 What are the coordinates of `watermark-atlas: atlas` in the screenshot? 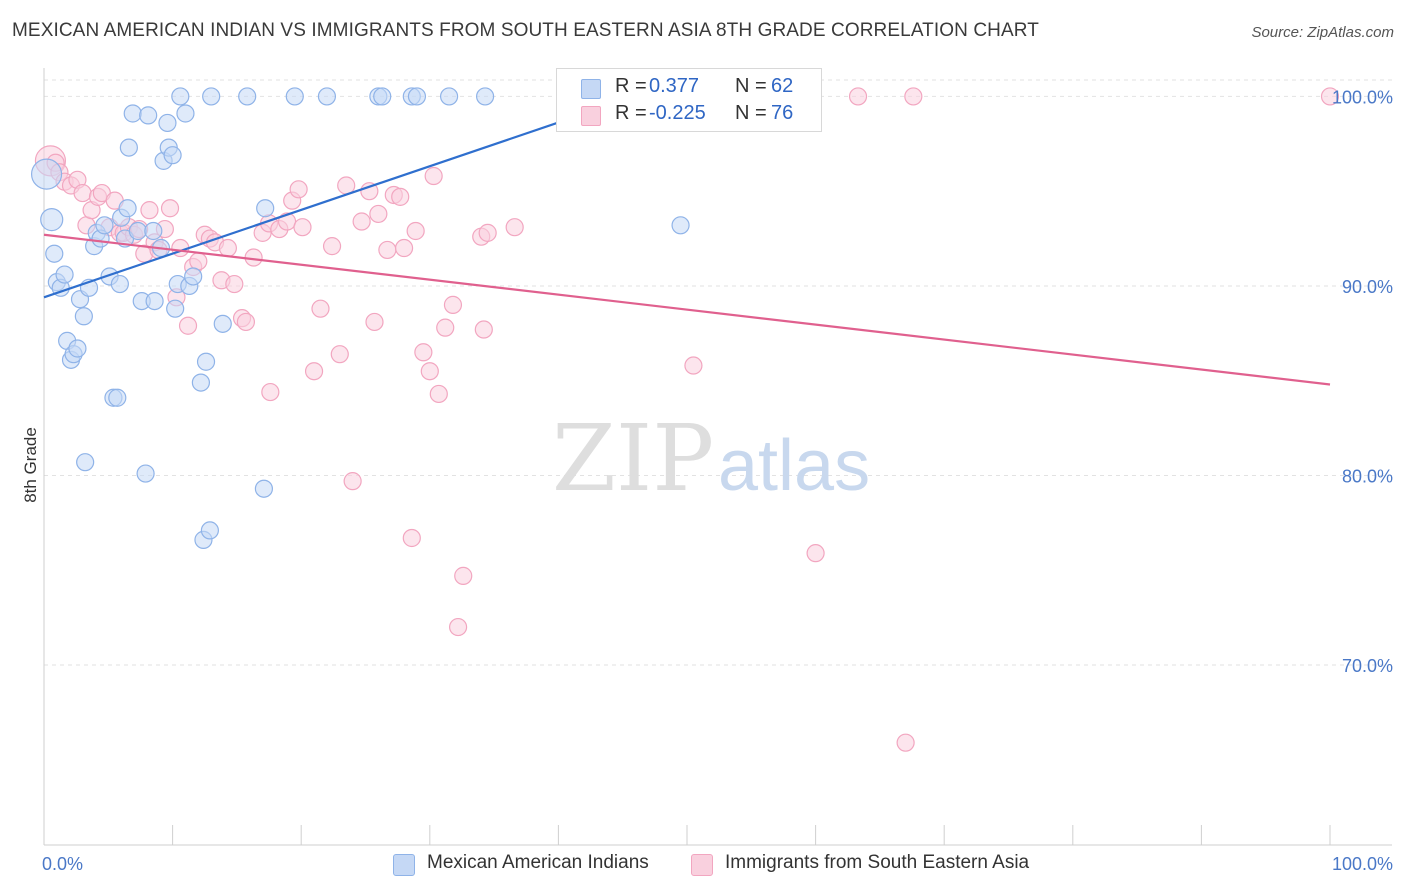 It's located at (794, 466).